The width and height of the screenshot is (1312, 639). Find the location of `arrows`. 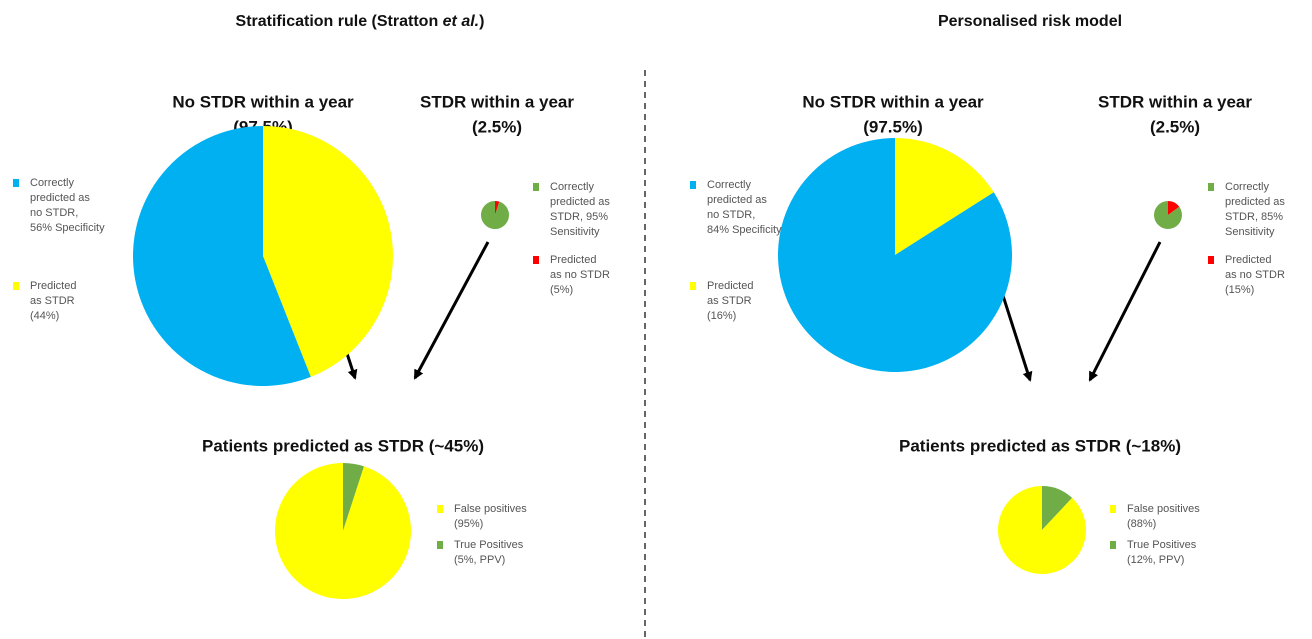

arrows is located at coordinates (737, 311).